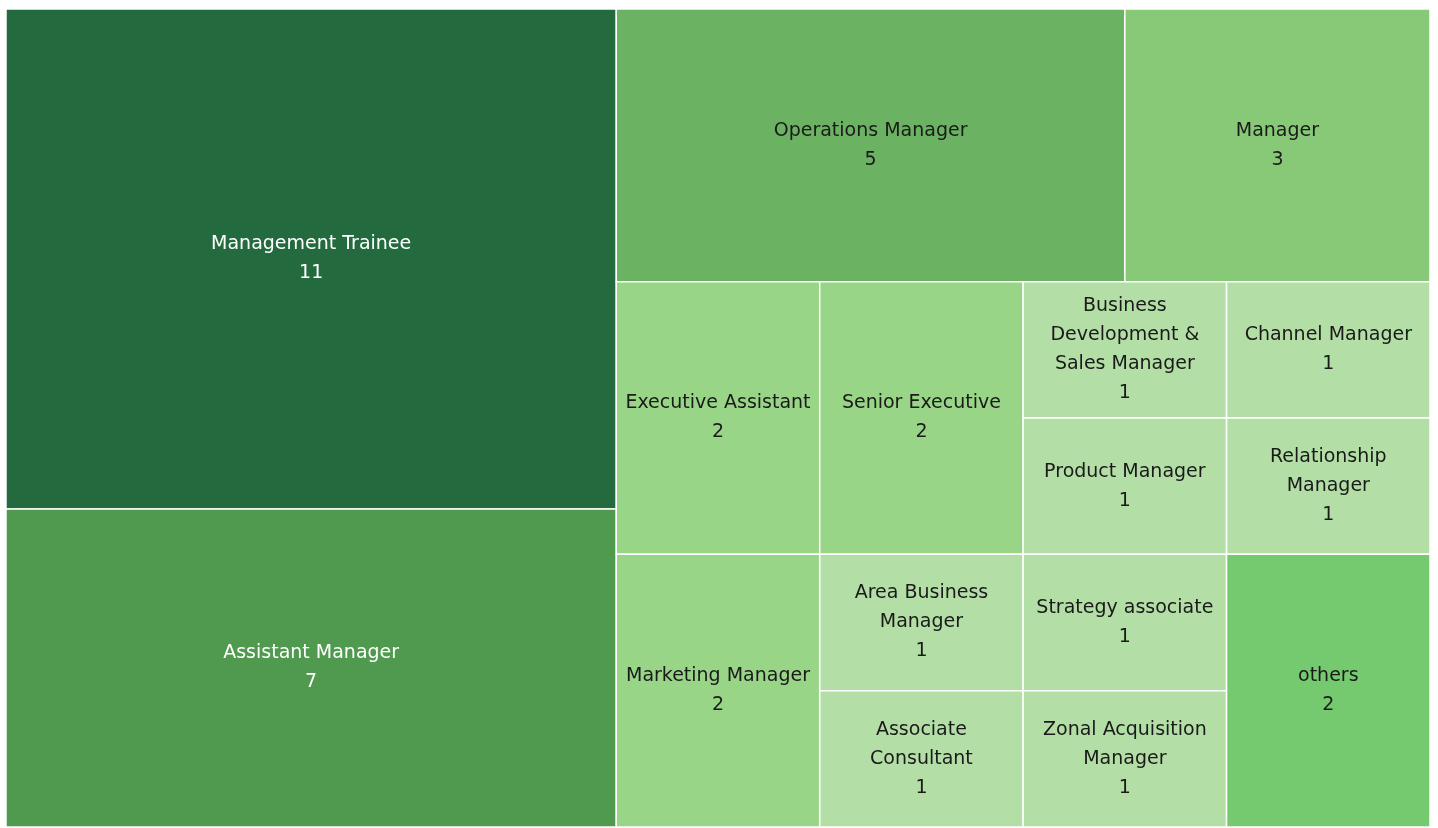 This screenshot has height=828, width=1438. What do you see at coordinates (1125, 333) in the screenshot?
I see `category-label: Business Development & Sales Manager` at bounding box center [1125, 333].